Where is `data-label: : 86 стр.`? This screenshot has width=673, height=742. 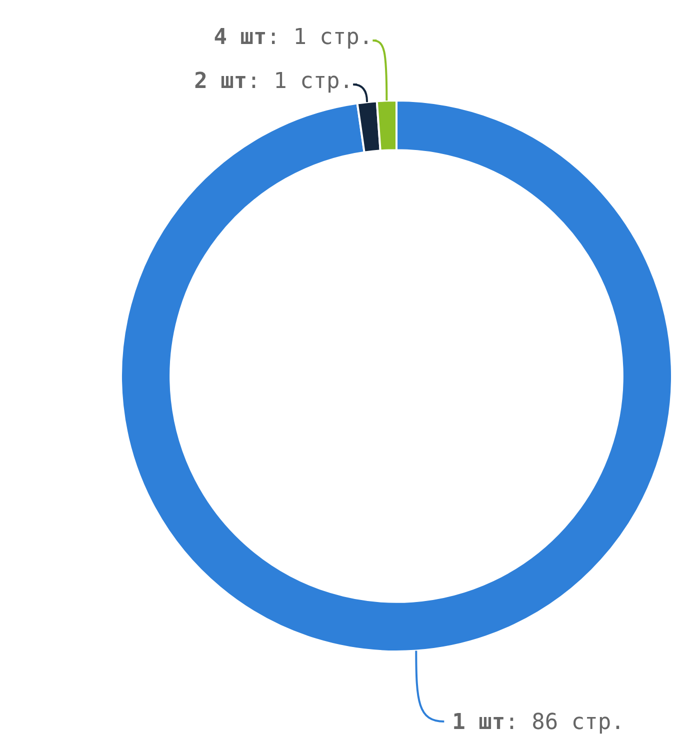
data-label: : 86 стр. is located at coordinates (564, 723).